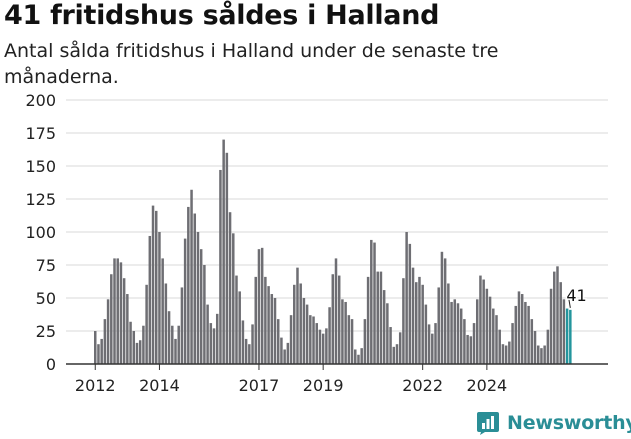 Image resolution: width=631 pixels, height=439 pixels. What do you see at coordinates (40, 133) in the screenshot?
I see `y-tick-label: 175` at bounding box center [40, 133].